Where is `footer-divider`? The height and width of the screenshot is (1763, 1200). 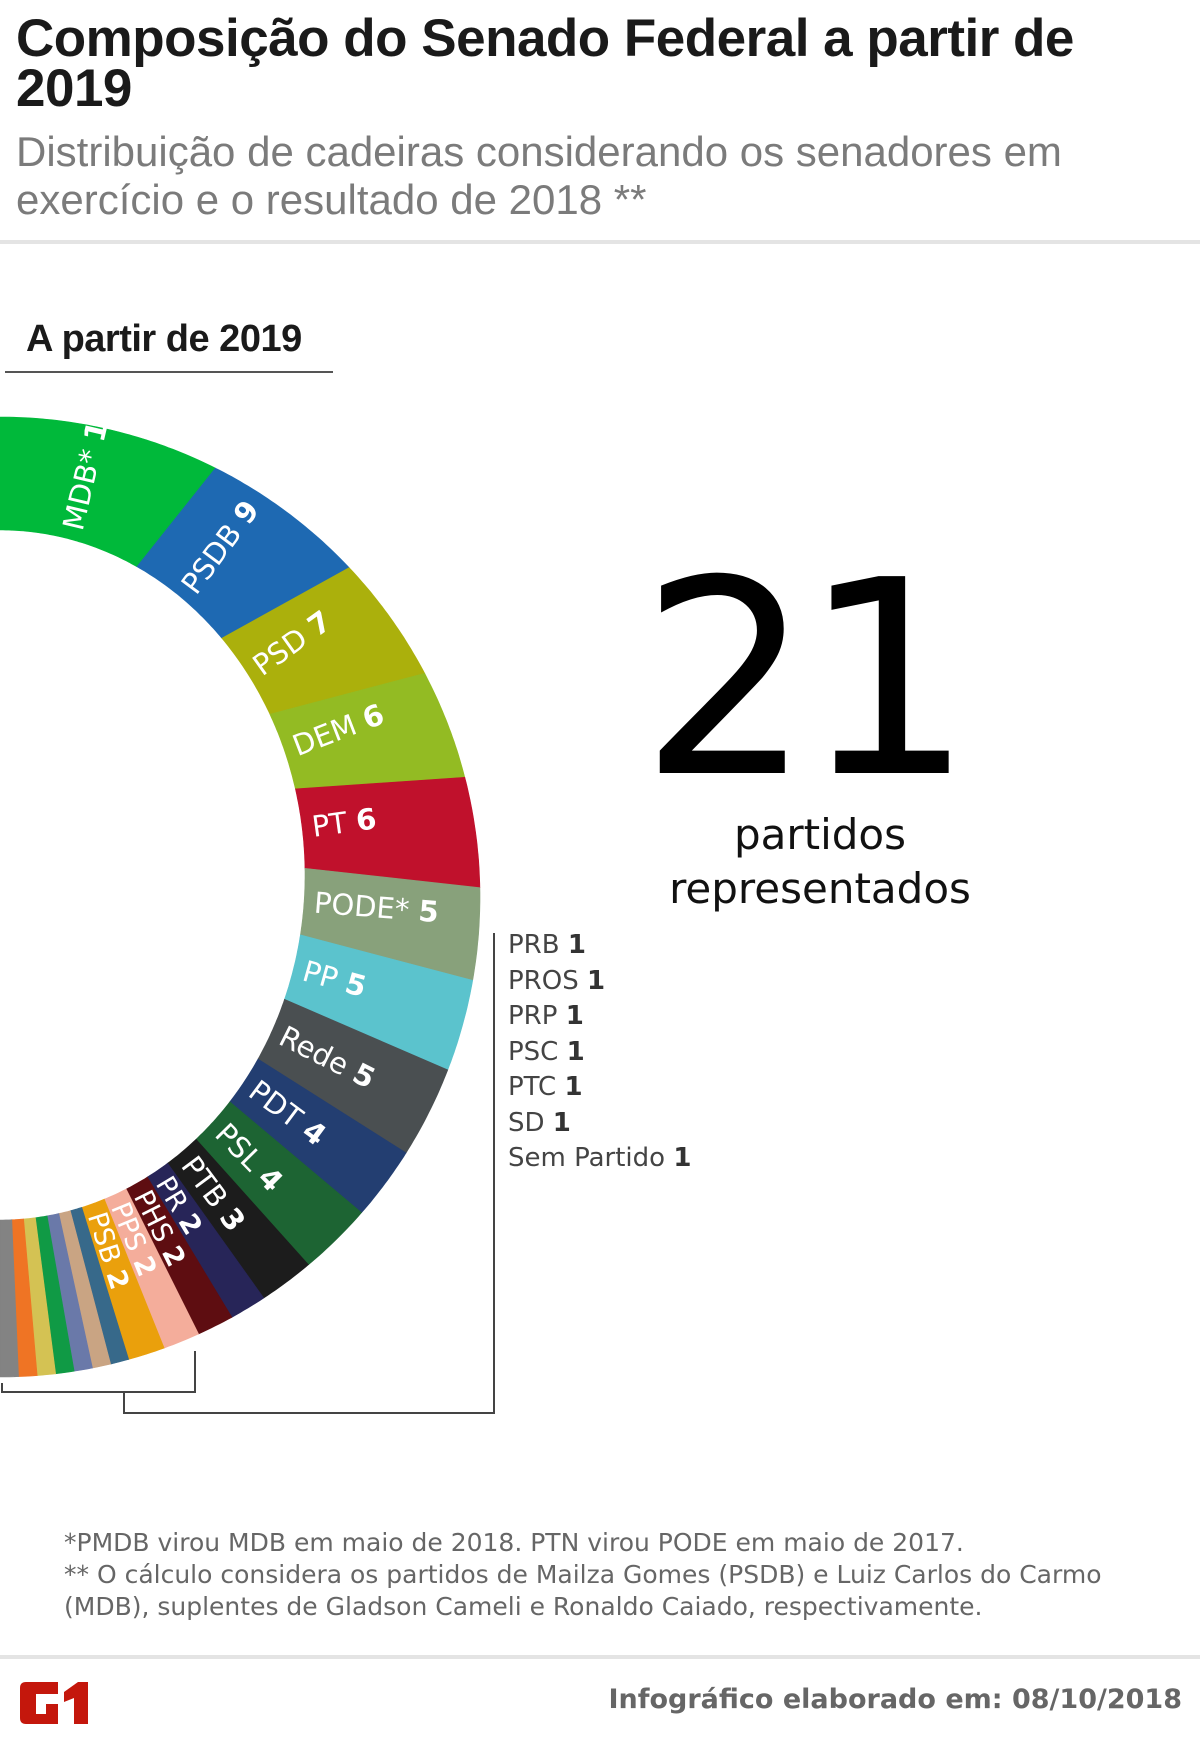
footer-divider is located at coordinates (600, 1657).